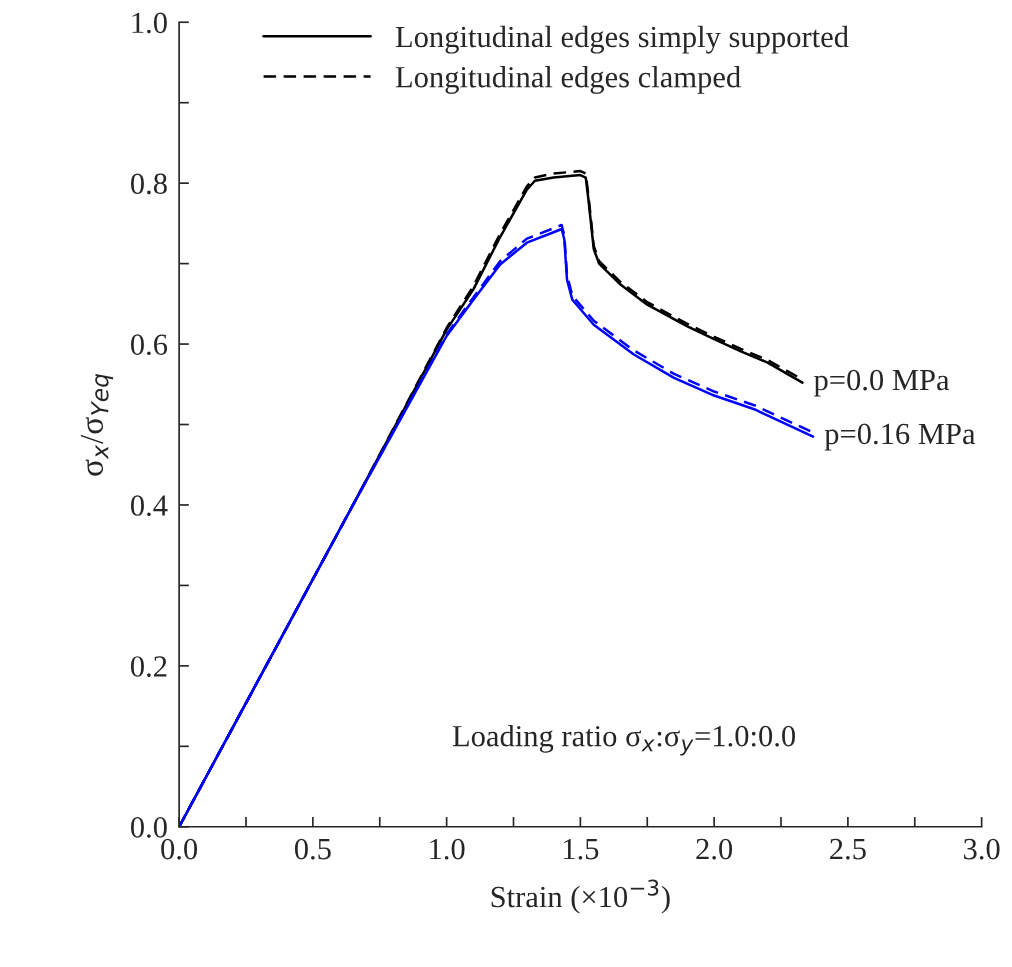  I want to click on x-tick-label: 0.5, so click(312, 849).